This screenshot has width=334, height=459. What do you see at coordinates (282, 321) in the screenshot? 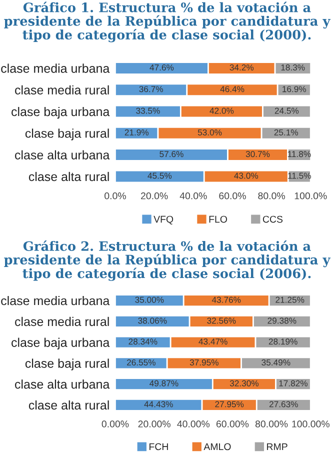
I see `data-label: 29.38%` at bounding box center [282, 321].